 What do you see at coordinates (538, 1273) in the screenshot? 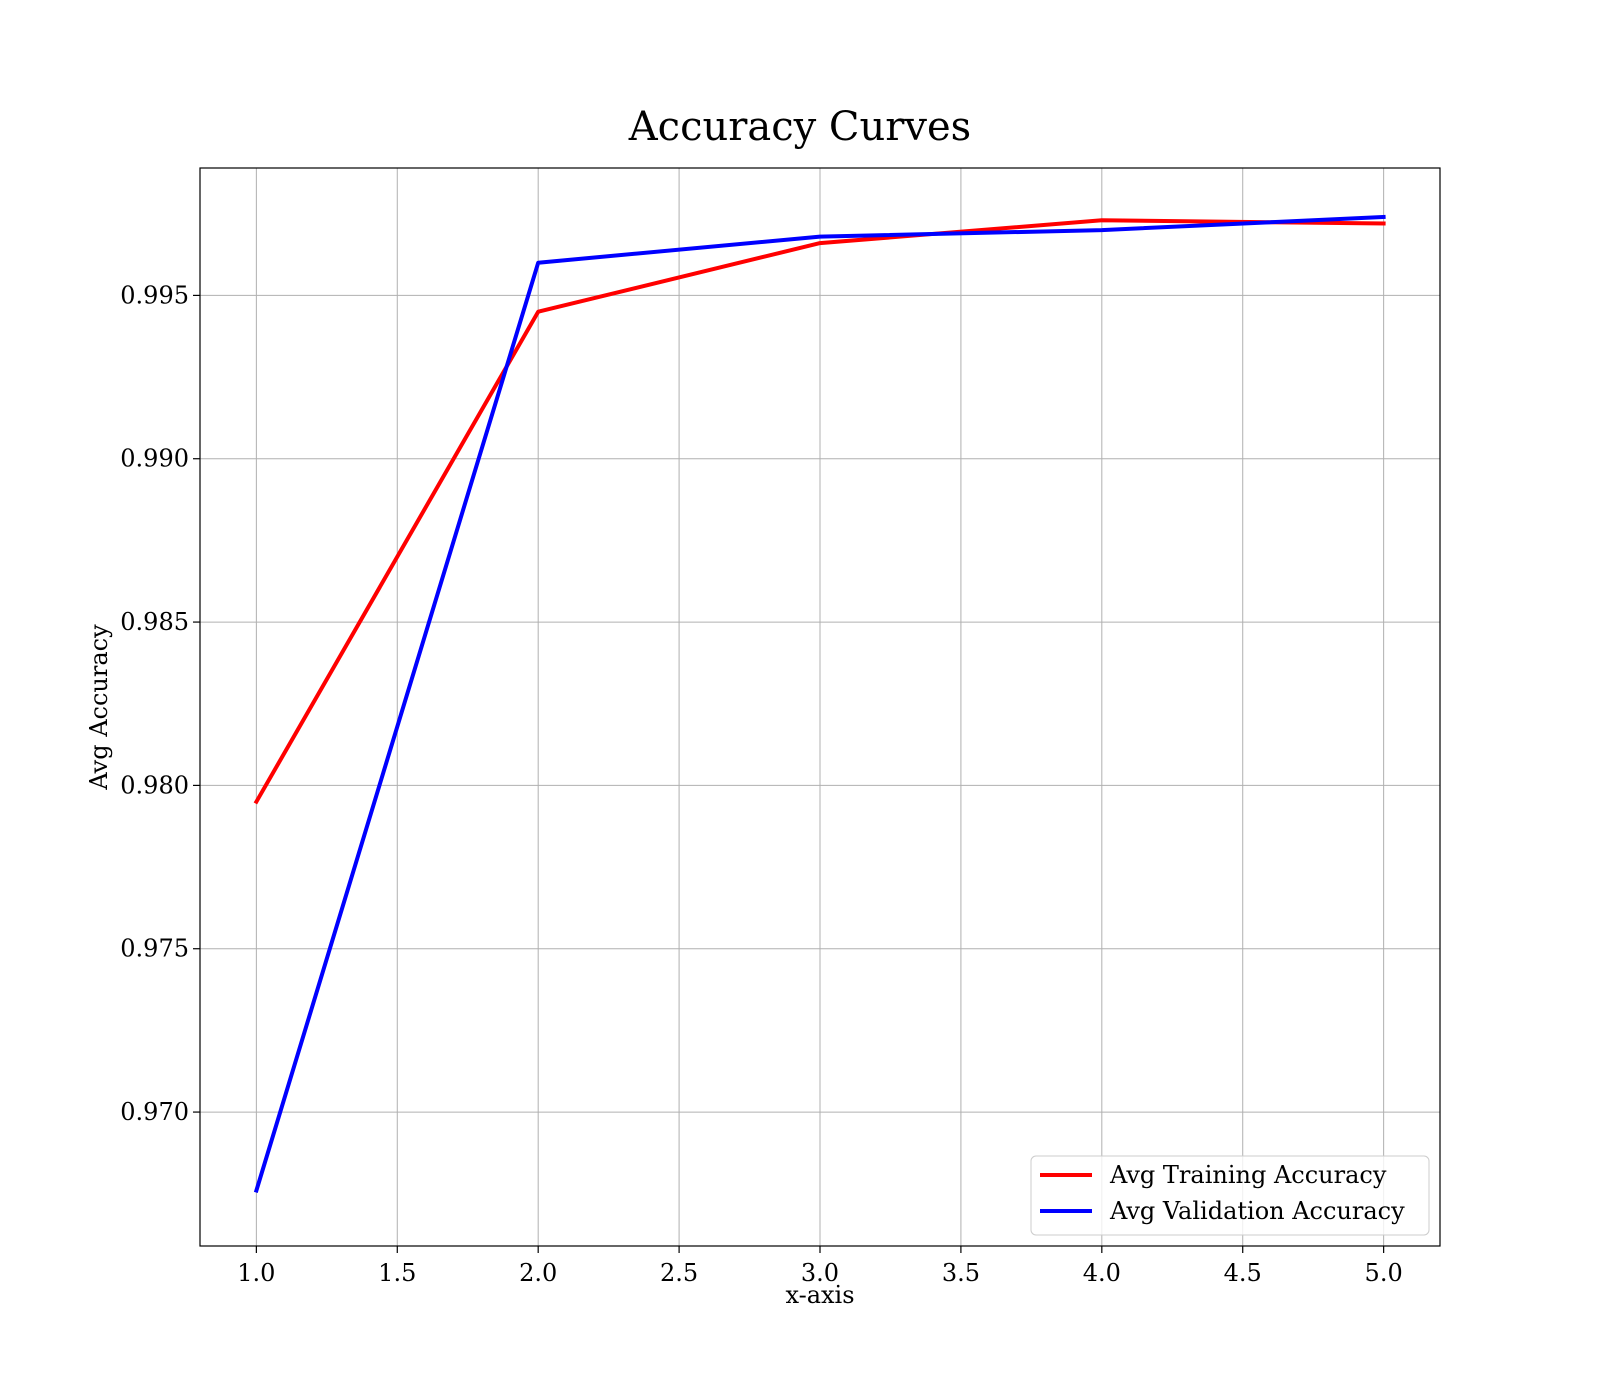
I see `x-tick-label: 2.0` at bounding box center [538, 1273].